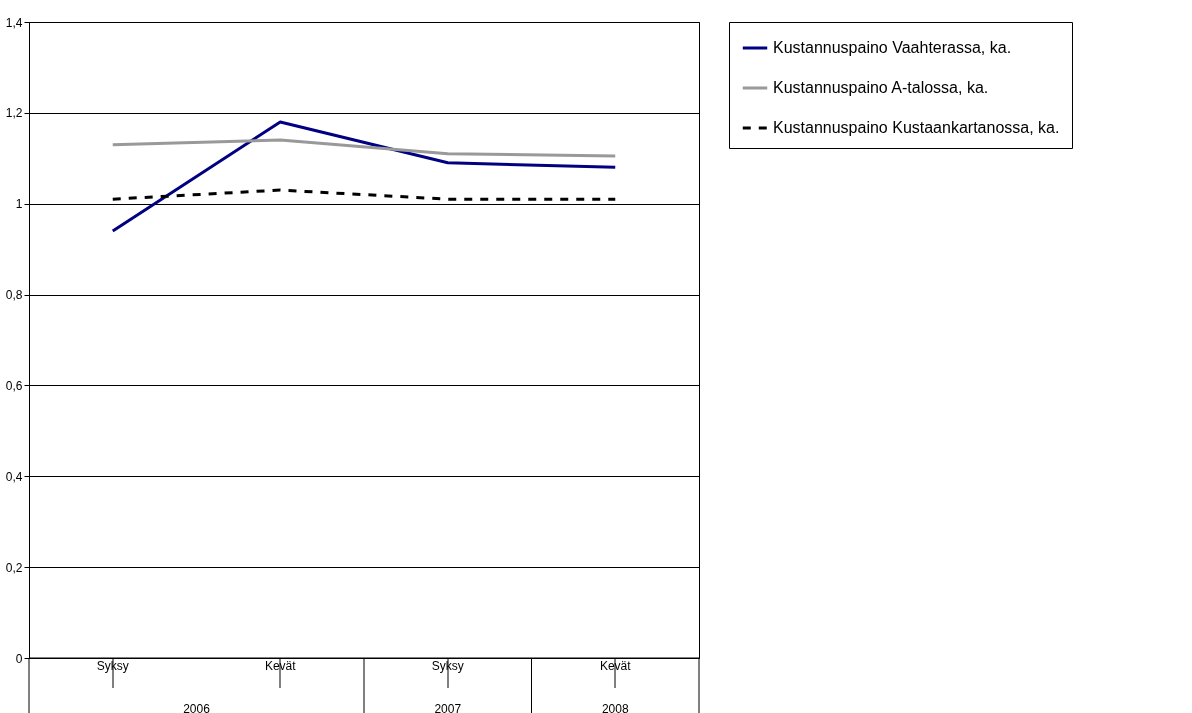  What do you see at coordinates (14, 385) in the screenshot?
I see `y-tick-label: 0,6` at bounding box center [14, 385].